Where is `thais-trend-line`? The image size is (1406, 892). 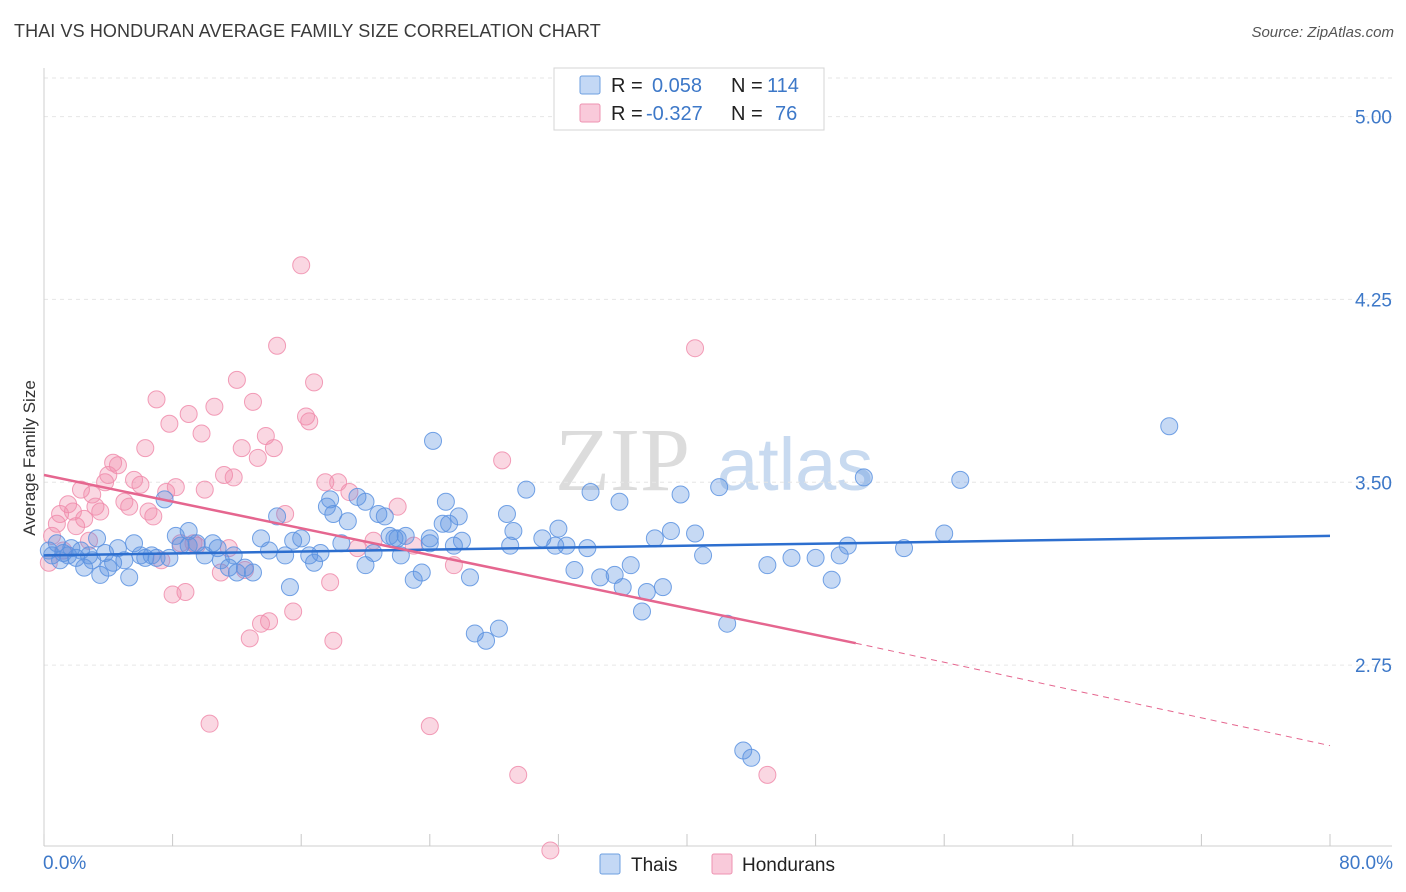 thais-trend-line is located at coordinates (687, 545).